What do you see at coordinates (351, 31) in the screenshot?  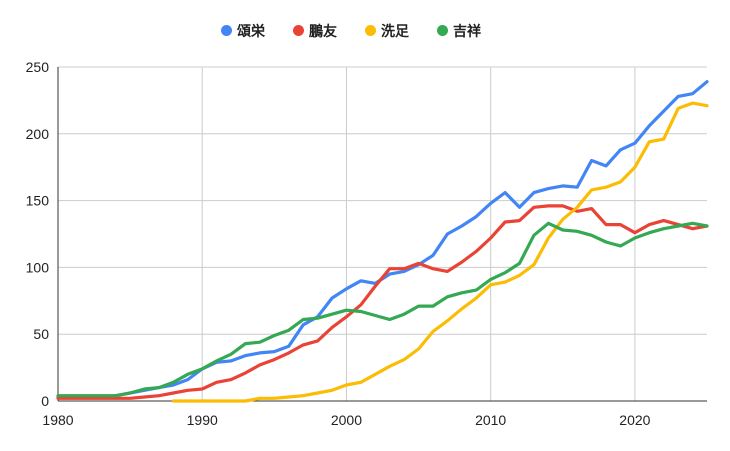 I see `legend: 頌栄 鵬友 洗足 吉祥` at bounding box center [351, 31].